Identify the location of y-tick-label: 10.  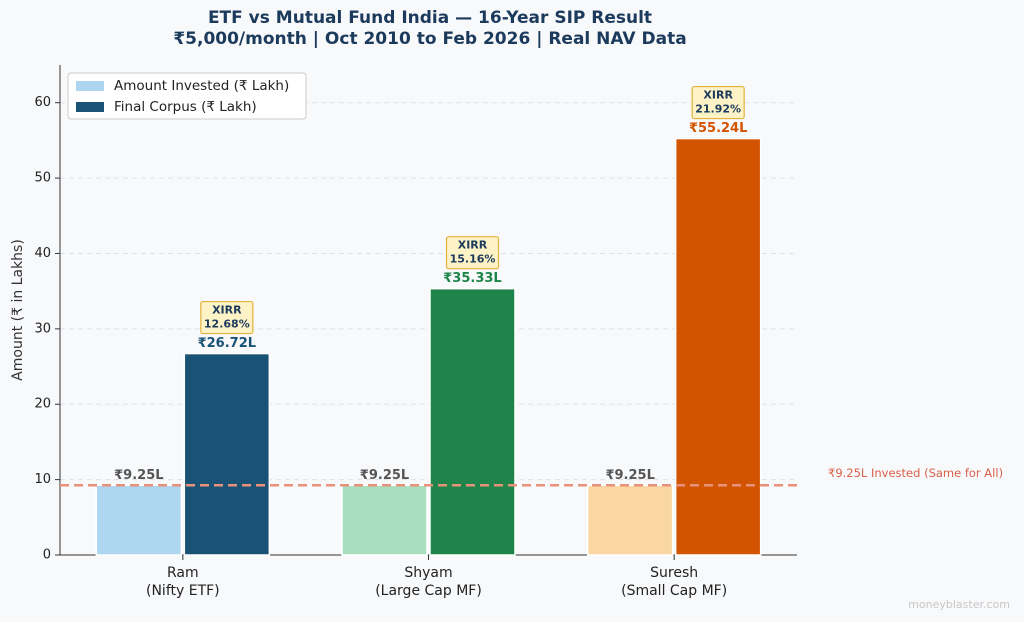
(42, 479).